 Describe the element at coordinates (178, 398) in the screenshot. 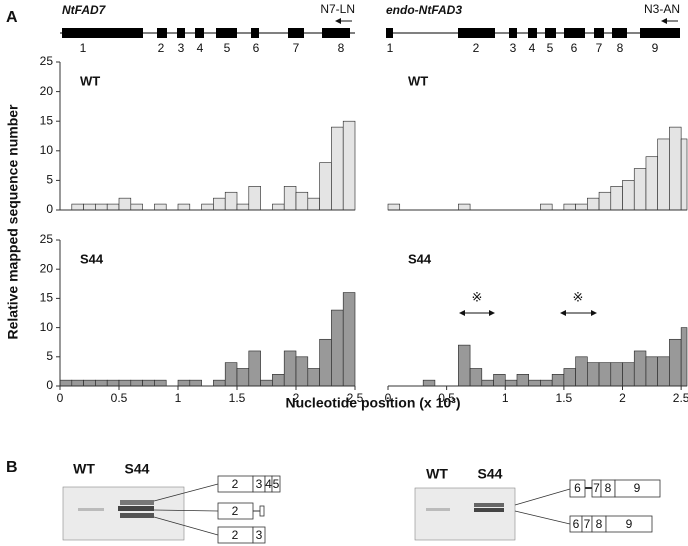

I see `x-tick-label: 1` at that location.